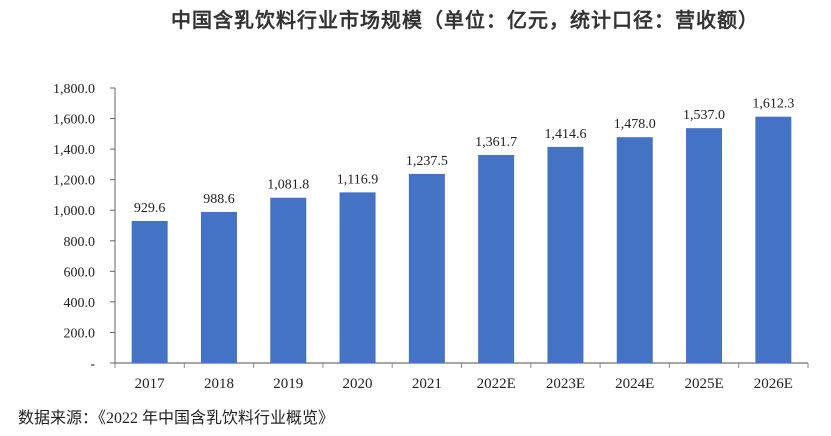 The image size is (831, 436). What do you see at coordinates (150, 384) in the screenshot?
I see `x-tick-label: 2017` at bounding box center [150, 384].